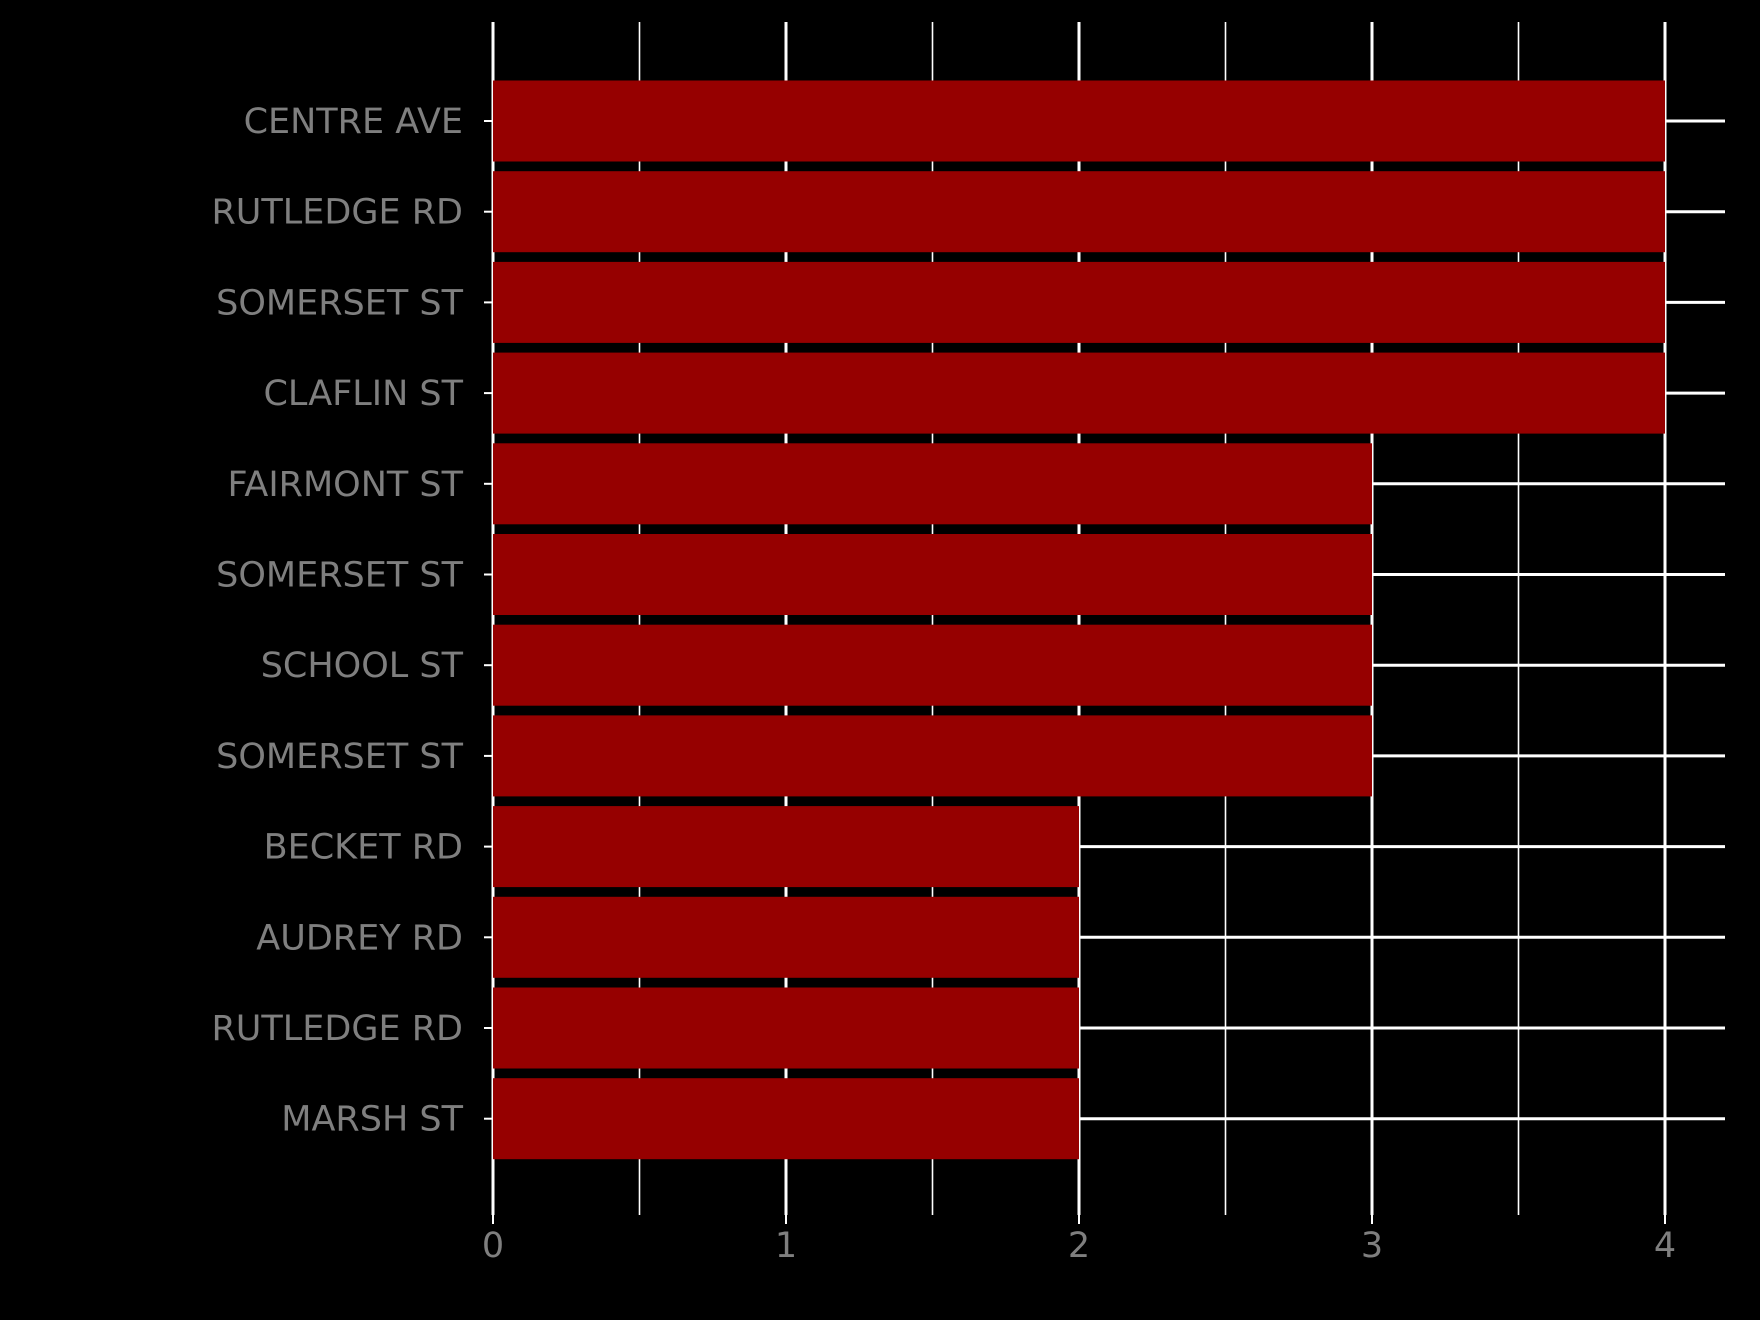 This screenshot has width=1760, height=1320. Describe the element at coordinates (359, 938) in the screenshot. I see `y-tick-label: AUDREY RD` at that location.